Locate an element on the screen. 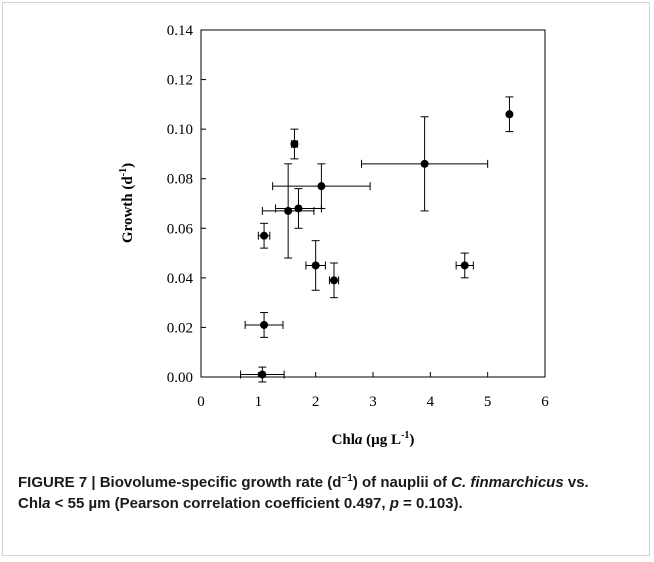 Image resolution: width=654 pixels, height=562 pixels. caption-text: vs. Chl is located at coordinates (303, 493).